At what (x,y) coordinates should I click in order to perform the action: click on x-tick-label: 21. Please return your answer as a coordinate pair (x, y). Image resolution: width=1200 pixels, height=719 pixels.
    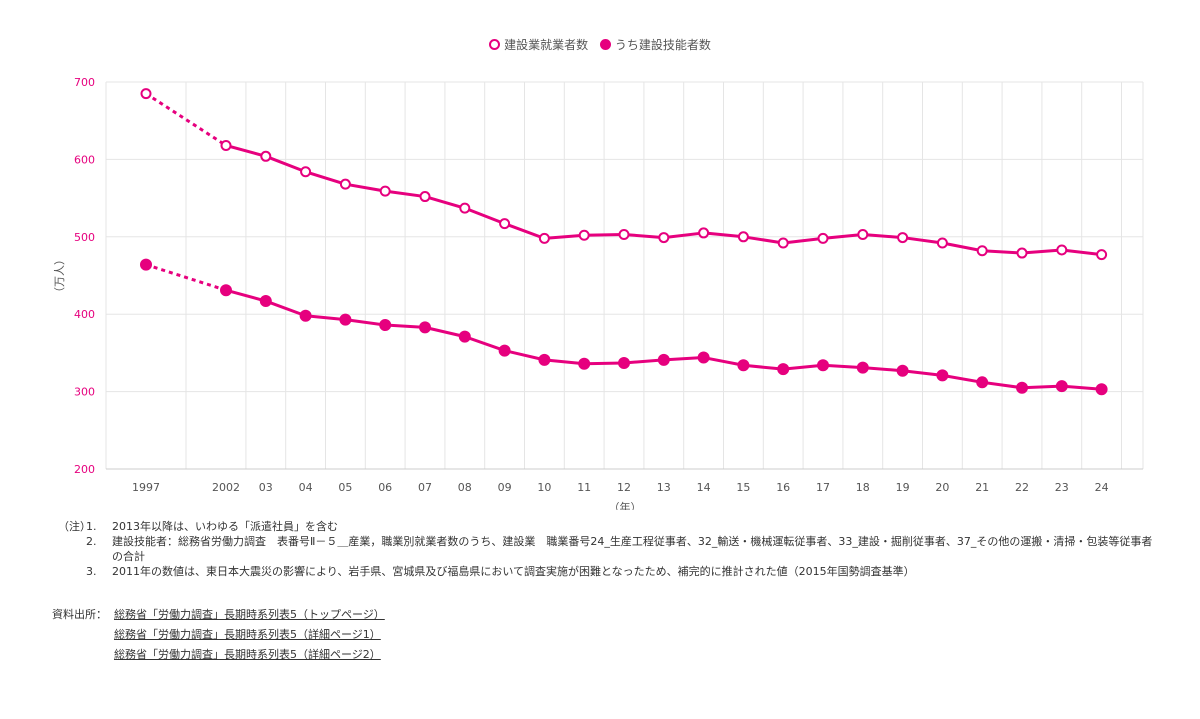
    Looking at the image, I should click on (982, 487).